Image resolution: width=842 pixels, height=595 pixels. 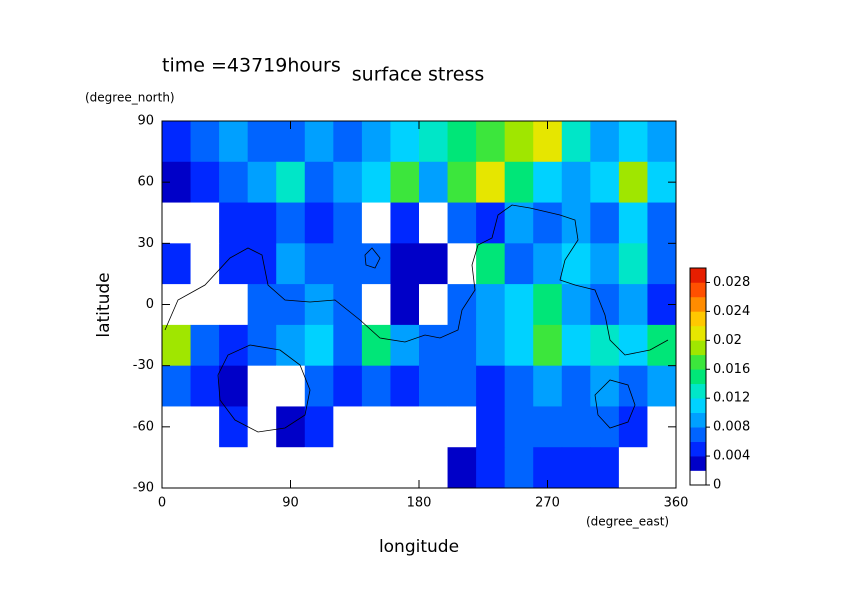 I want to click on y-tick-label: 60, so click(x=145, y=182).